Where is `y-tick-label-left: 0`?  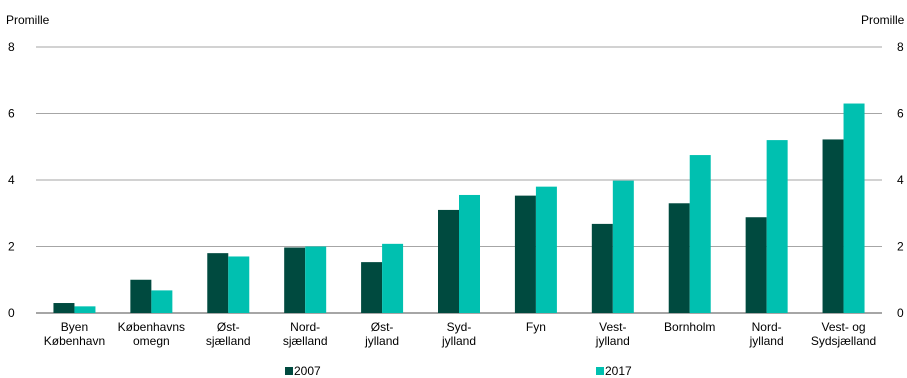
y-tick-label-left: 0 is located at coordinates (11, 313).